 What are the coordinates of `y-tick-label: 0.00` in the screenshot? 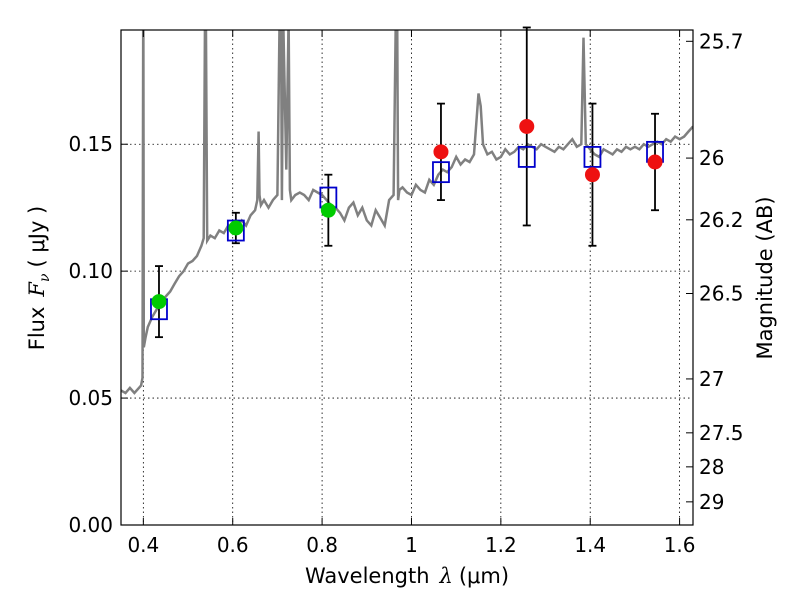 It's located at (90, 525).